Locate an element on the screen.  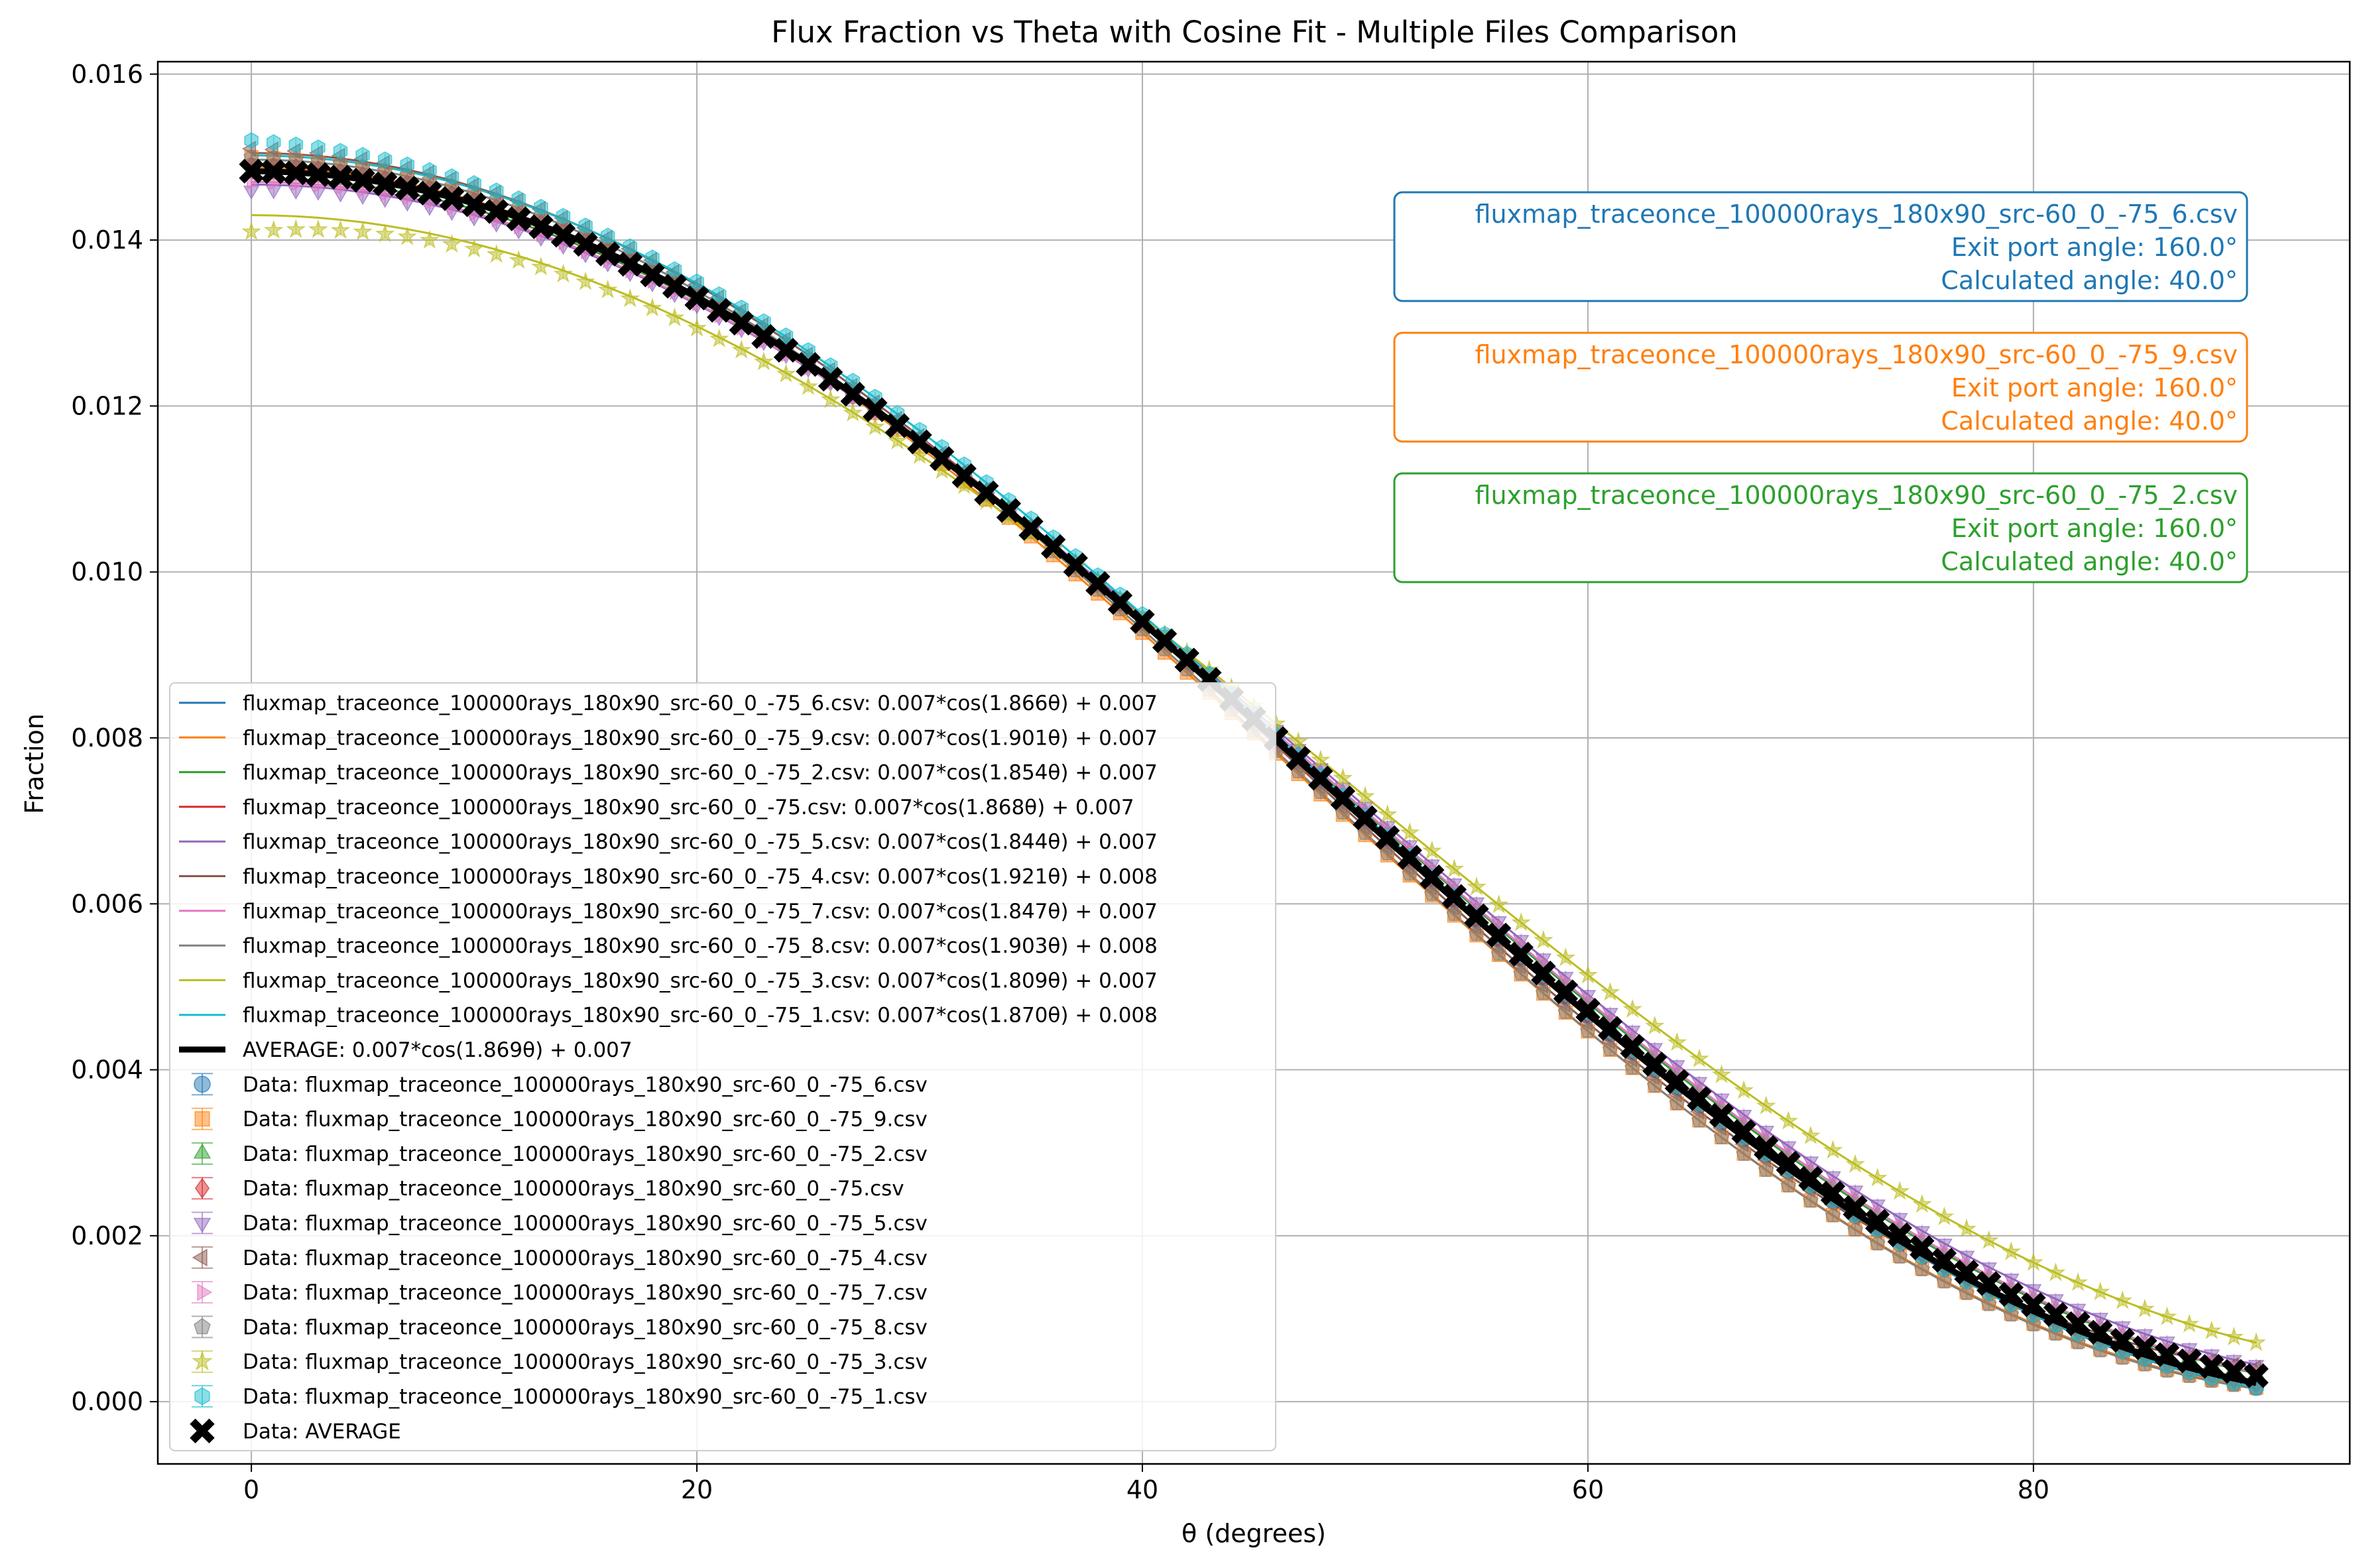
y-tick-label: 0.010 is located at coordinates (107, 572).